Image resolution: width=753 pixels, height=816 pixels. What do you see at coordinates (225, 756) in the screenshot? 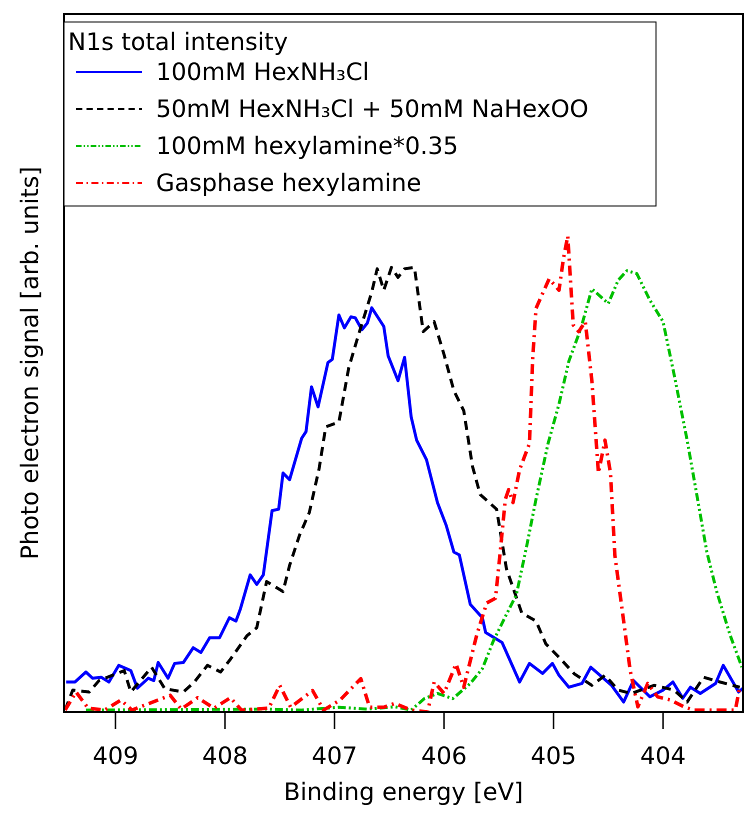
I see `x-tick-label: 408` at bounding box center [225, 756].